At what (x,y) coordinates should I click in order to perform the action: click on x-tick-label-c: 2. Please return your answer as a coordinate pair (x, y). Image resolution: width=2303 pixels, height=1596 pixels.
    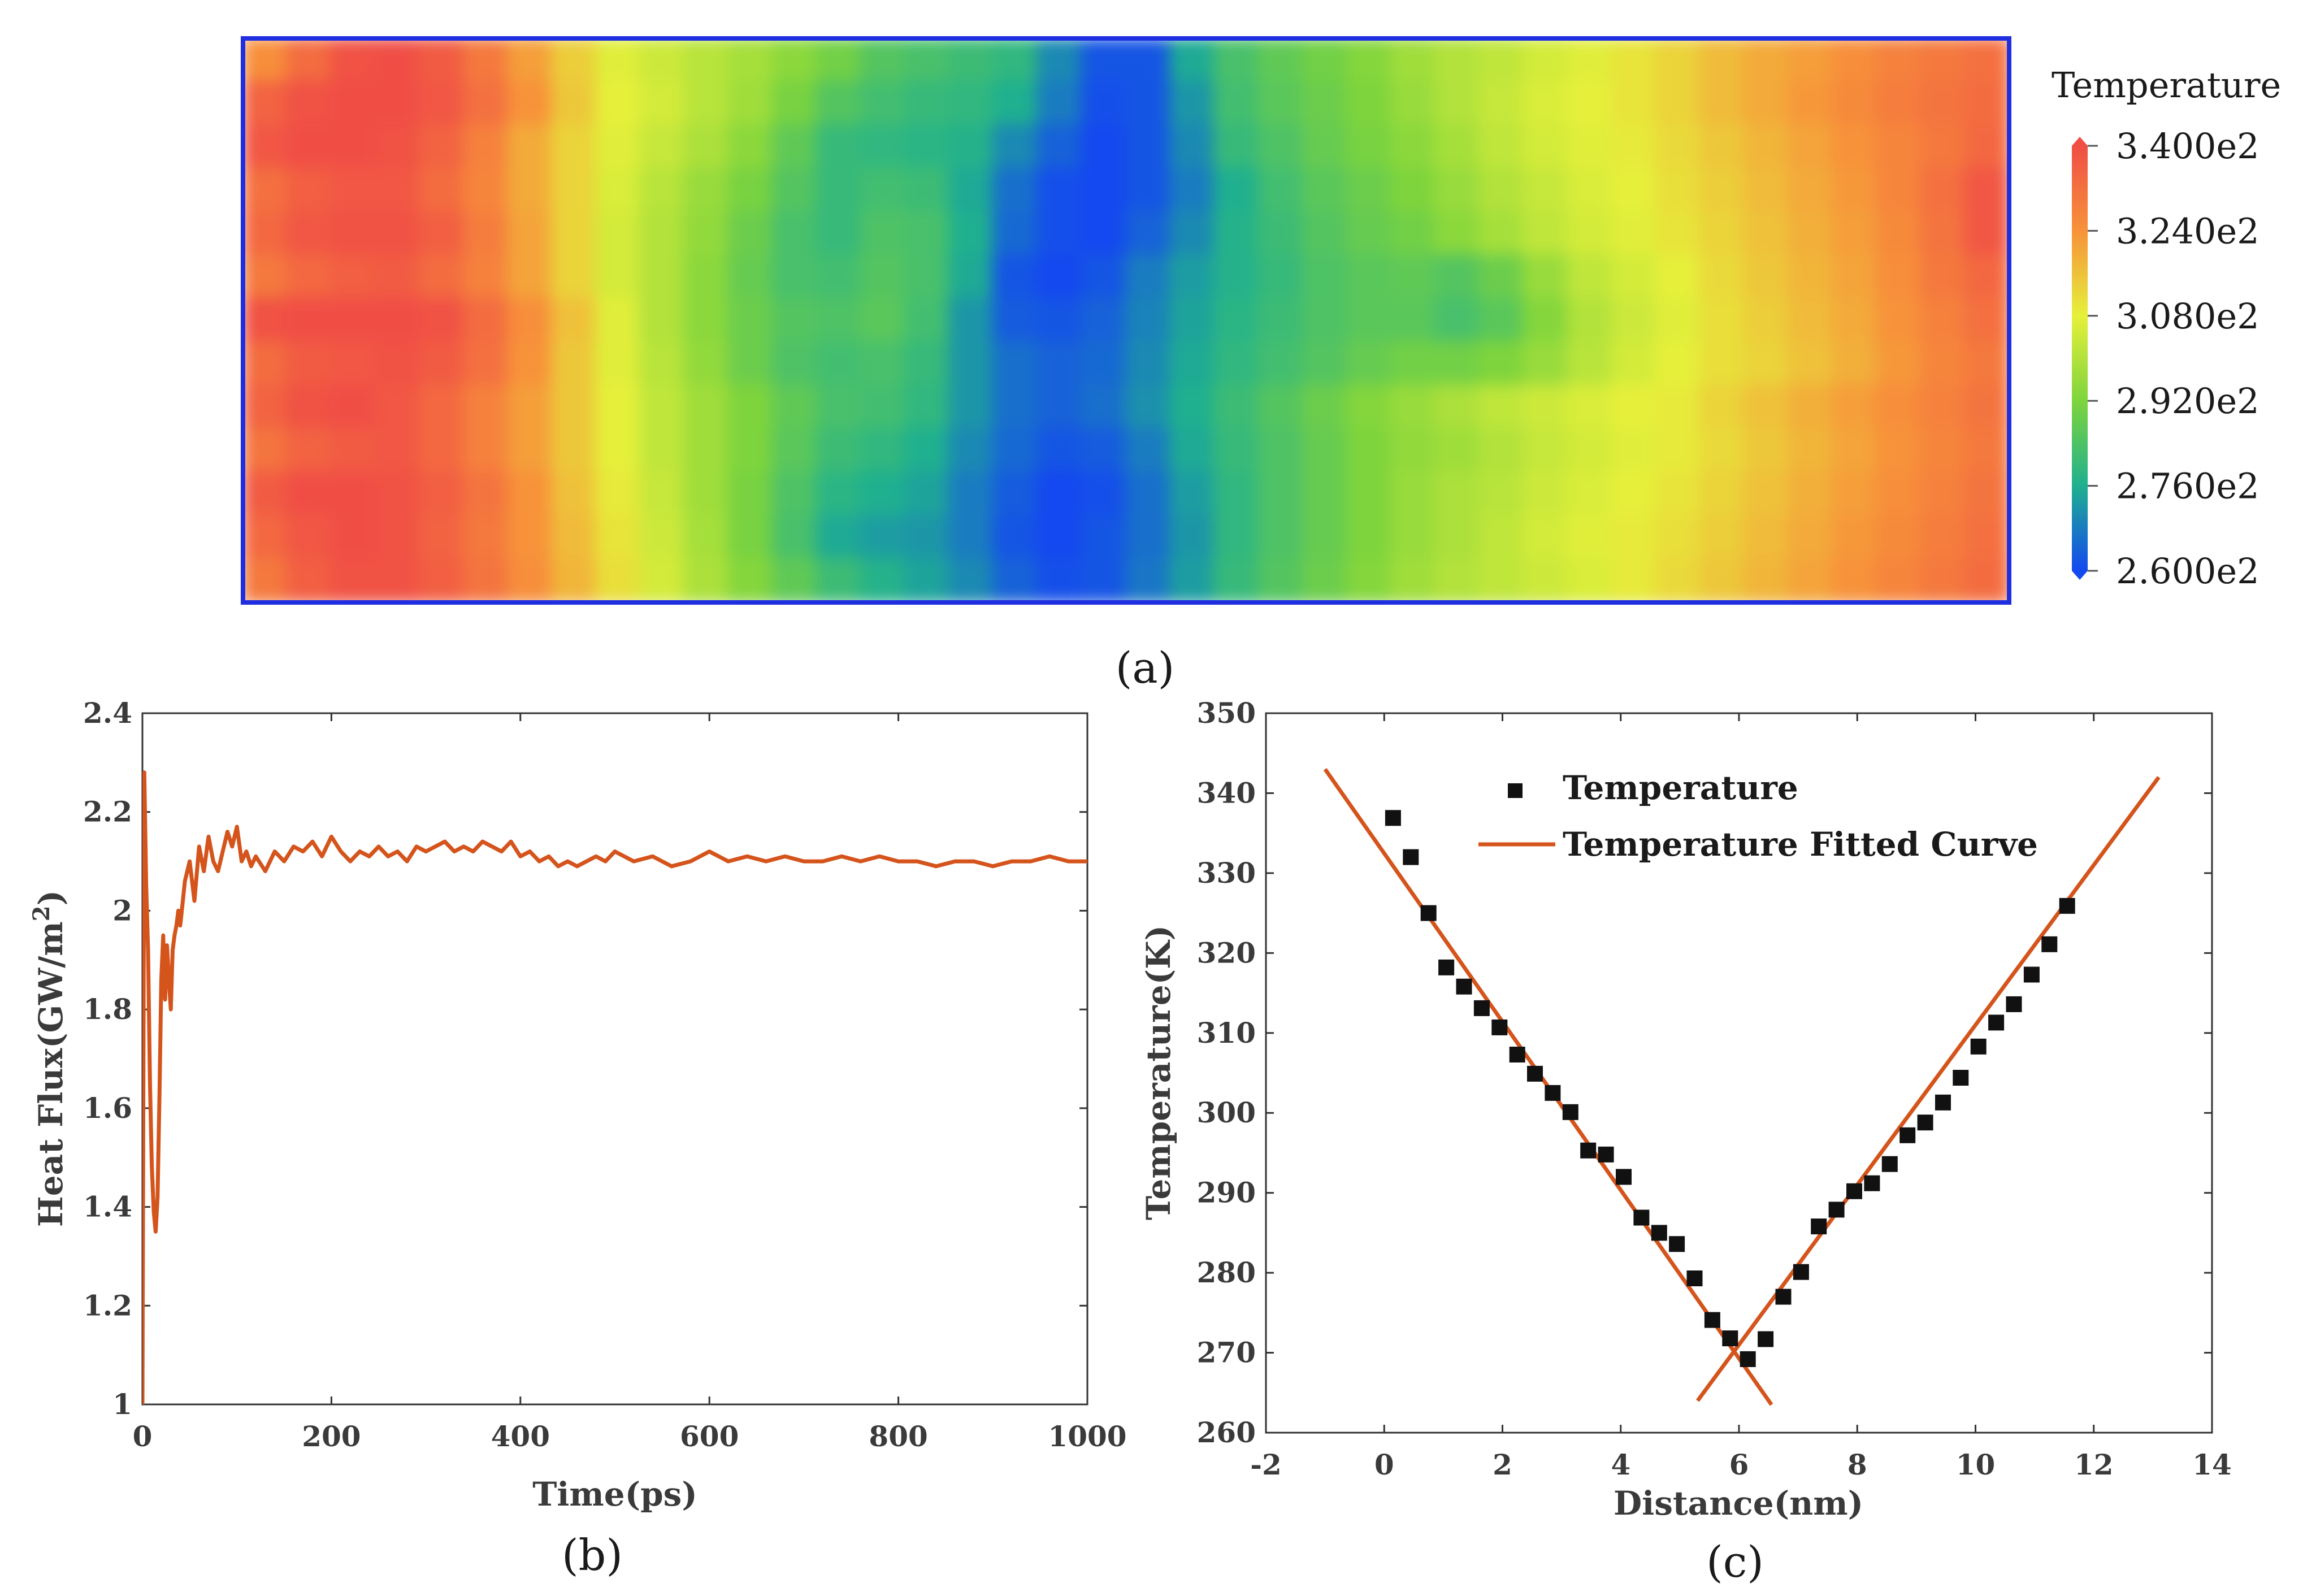
    Looking at the image, I should click on (1502, 1464).